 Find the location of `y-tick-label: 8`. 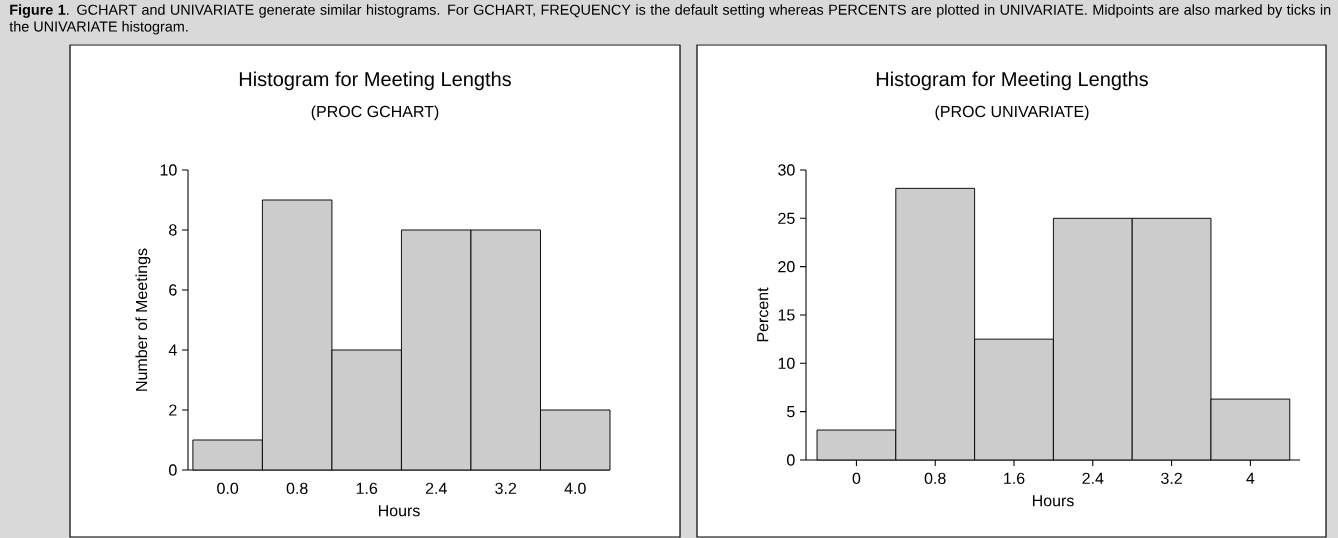

y-tick-label: 8 is located at coordinates (173, 230).